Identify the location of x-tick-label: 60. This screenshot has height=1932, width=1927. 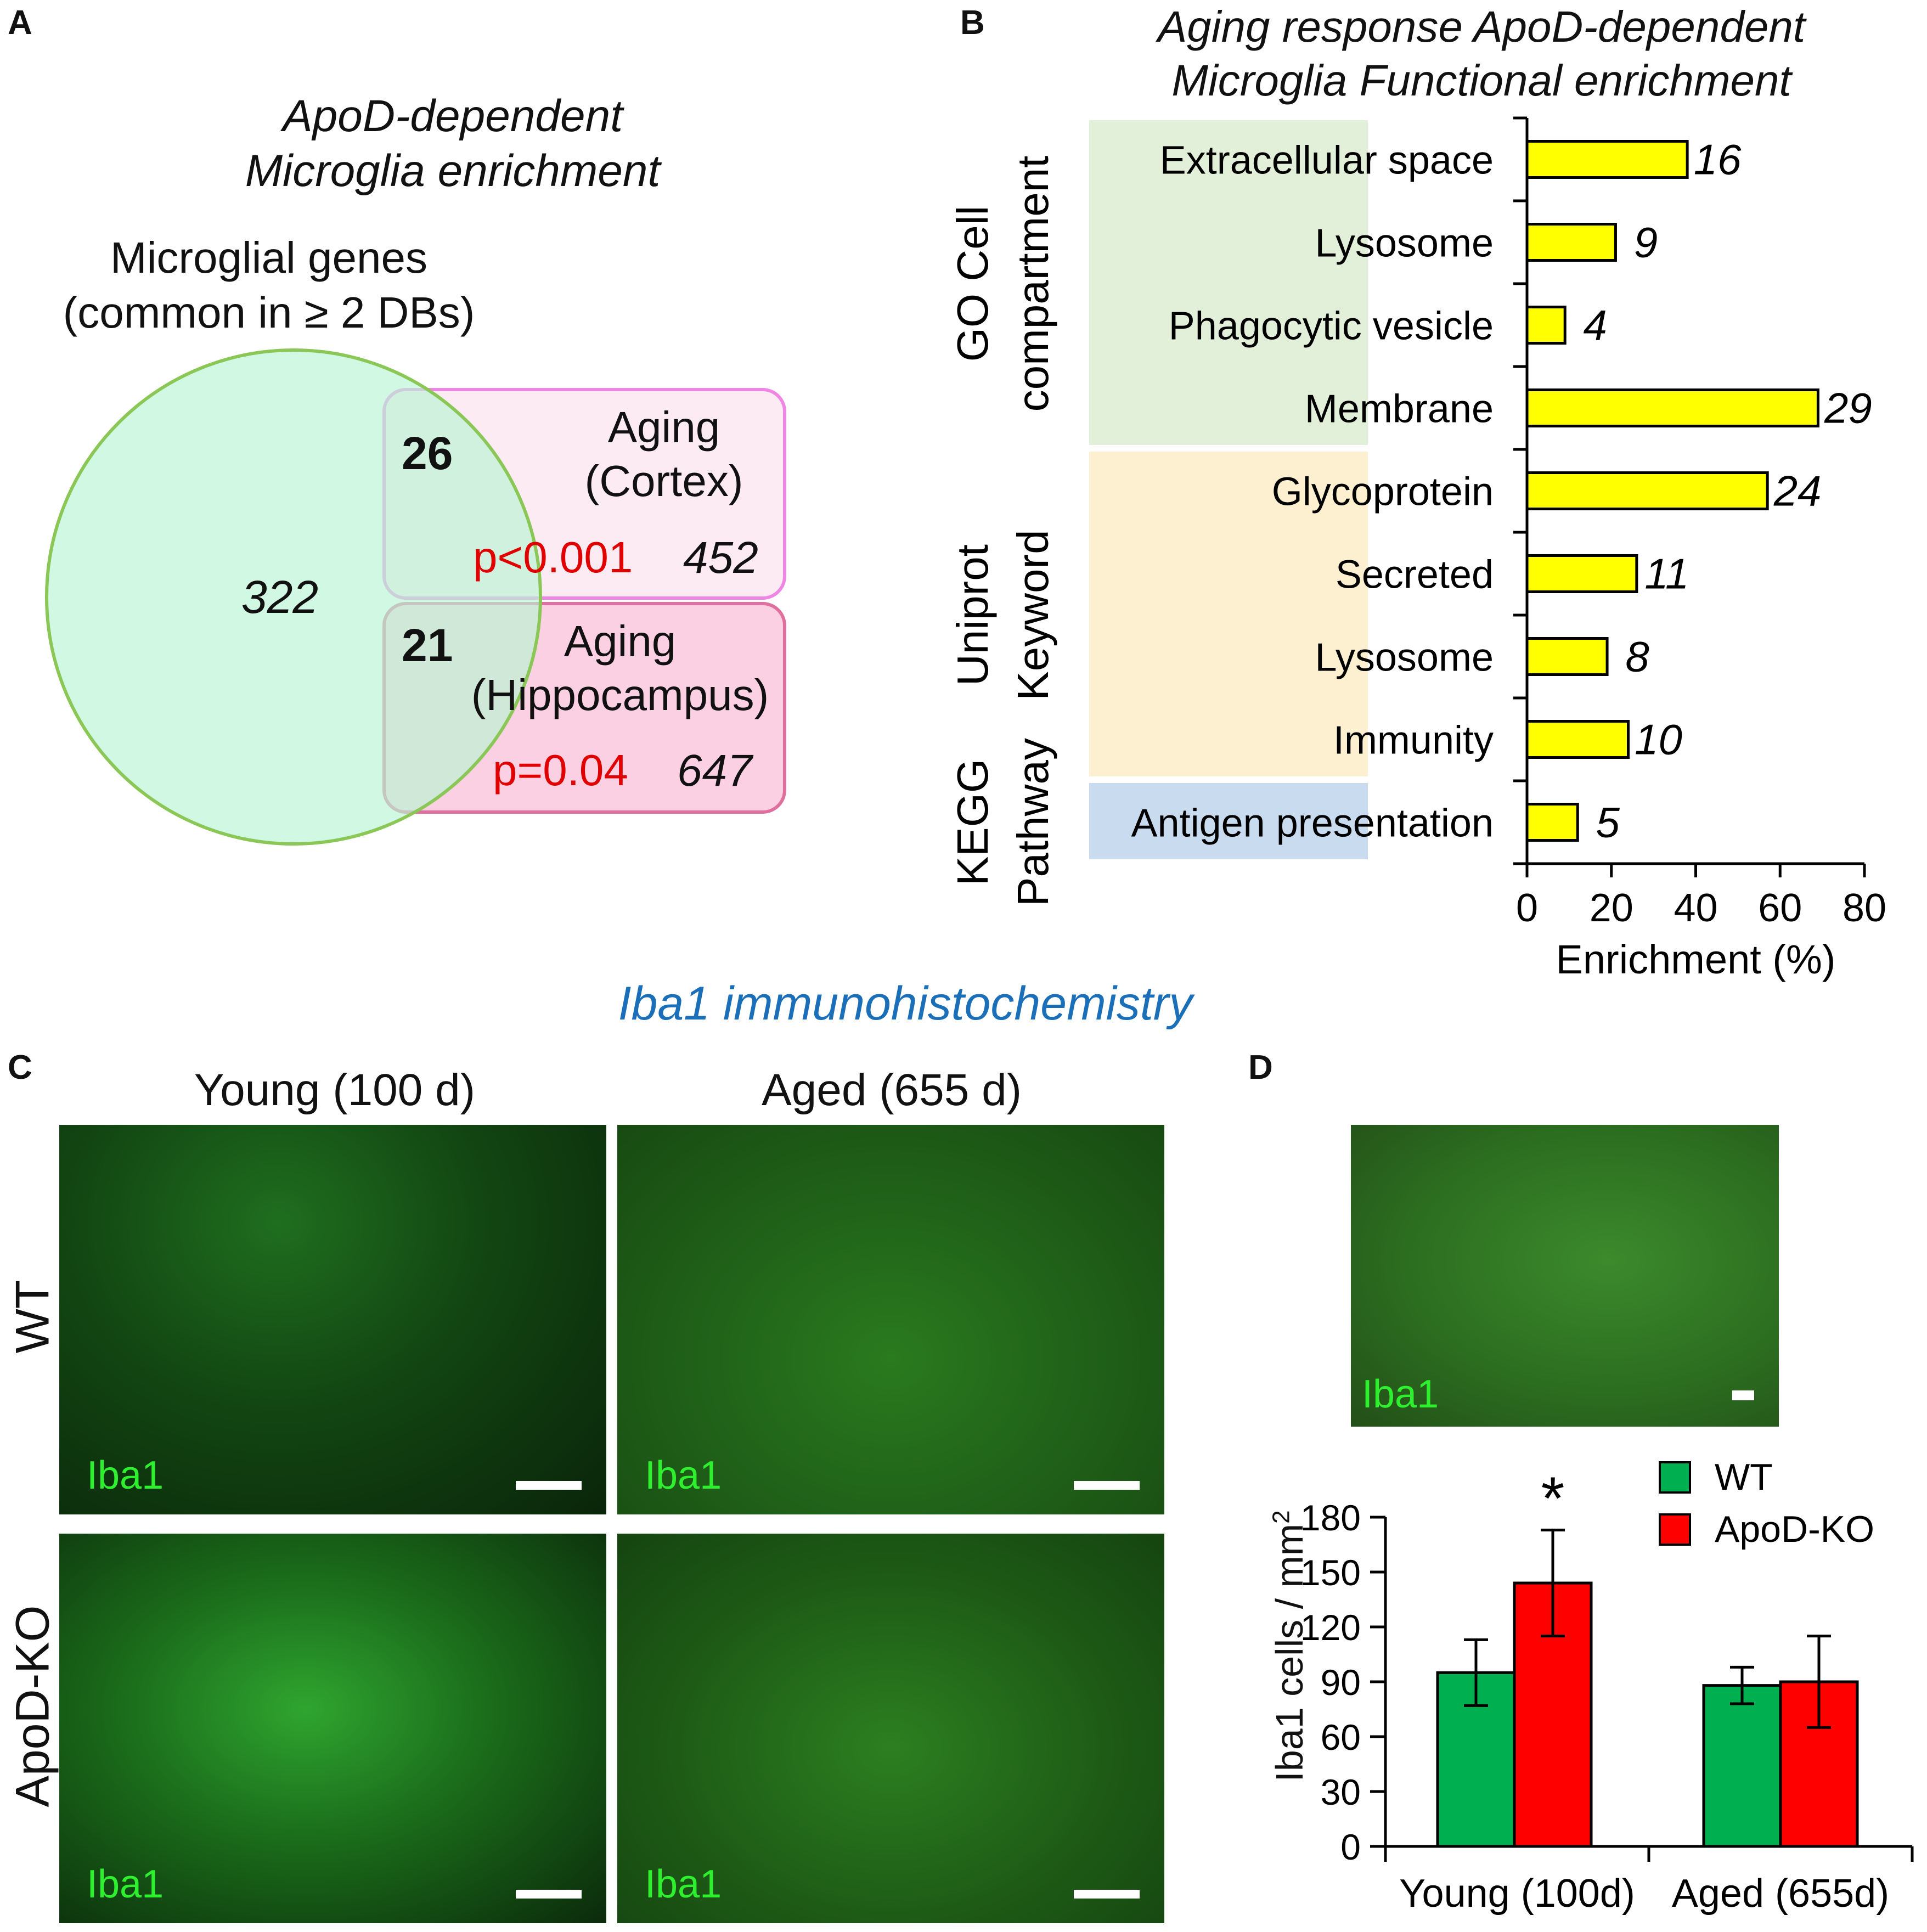
(1780, 908).